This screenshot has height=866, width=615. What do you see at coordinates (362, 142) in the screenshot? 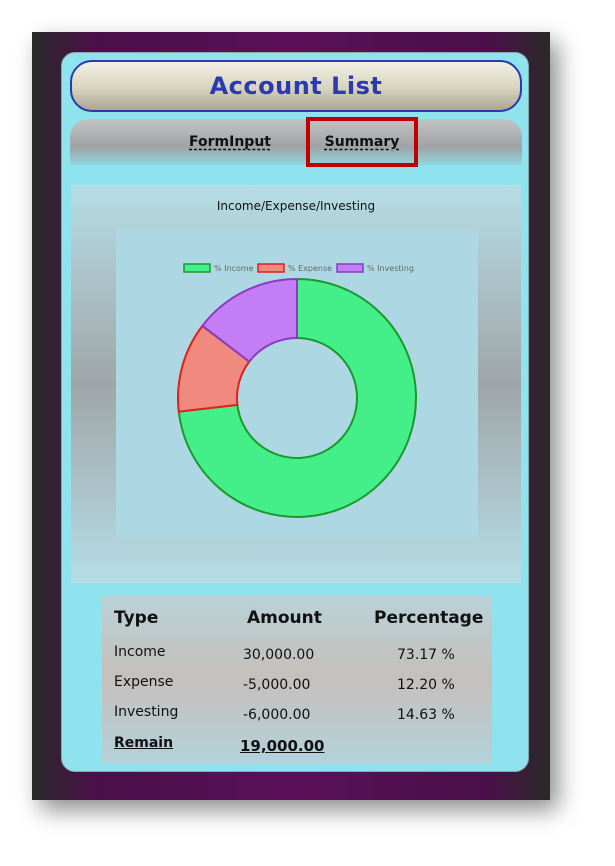
I see `tab-summary: Summary` at bounding box center [362, 142].